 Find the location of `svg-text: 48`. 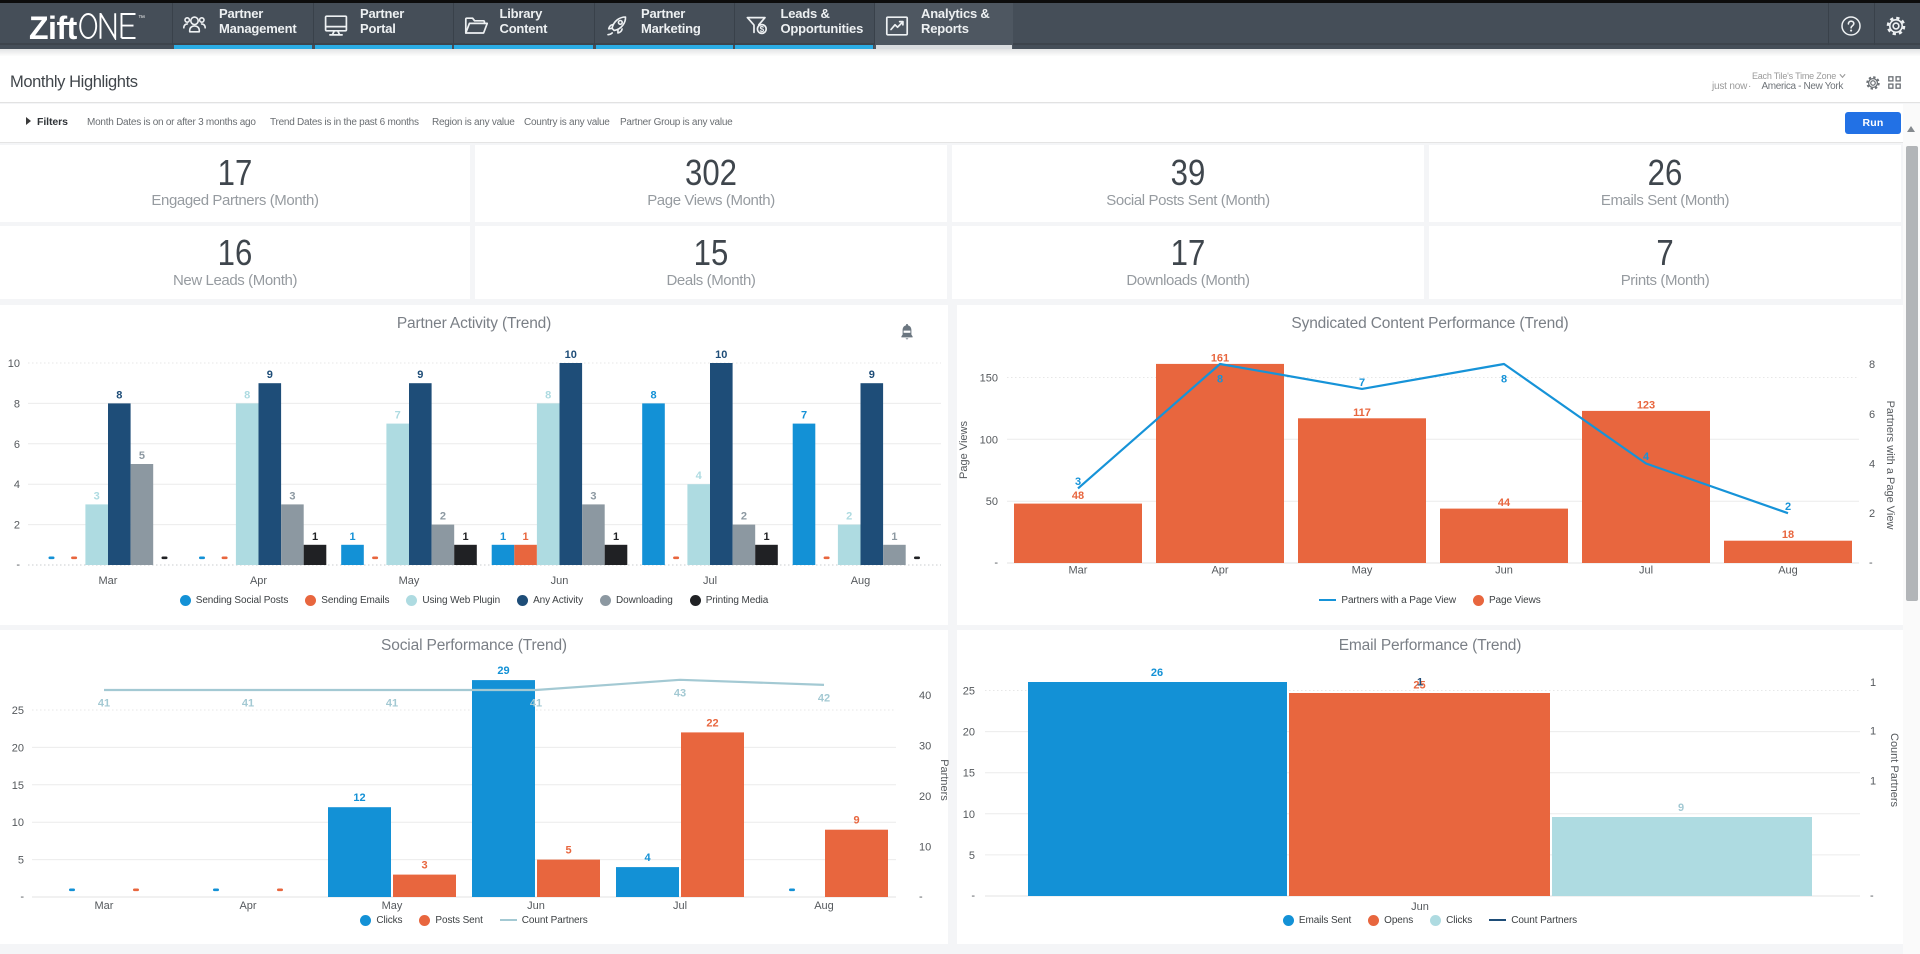

svg-text: 48 is located at coordinates (1078, 496).